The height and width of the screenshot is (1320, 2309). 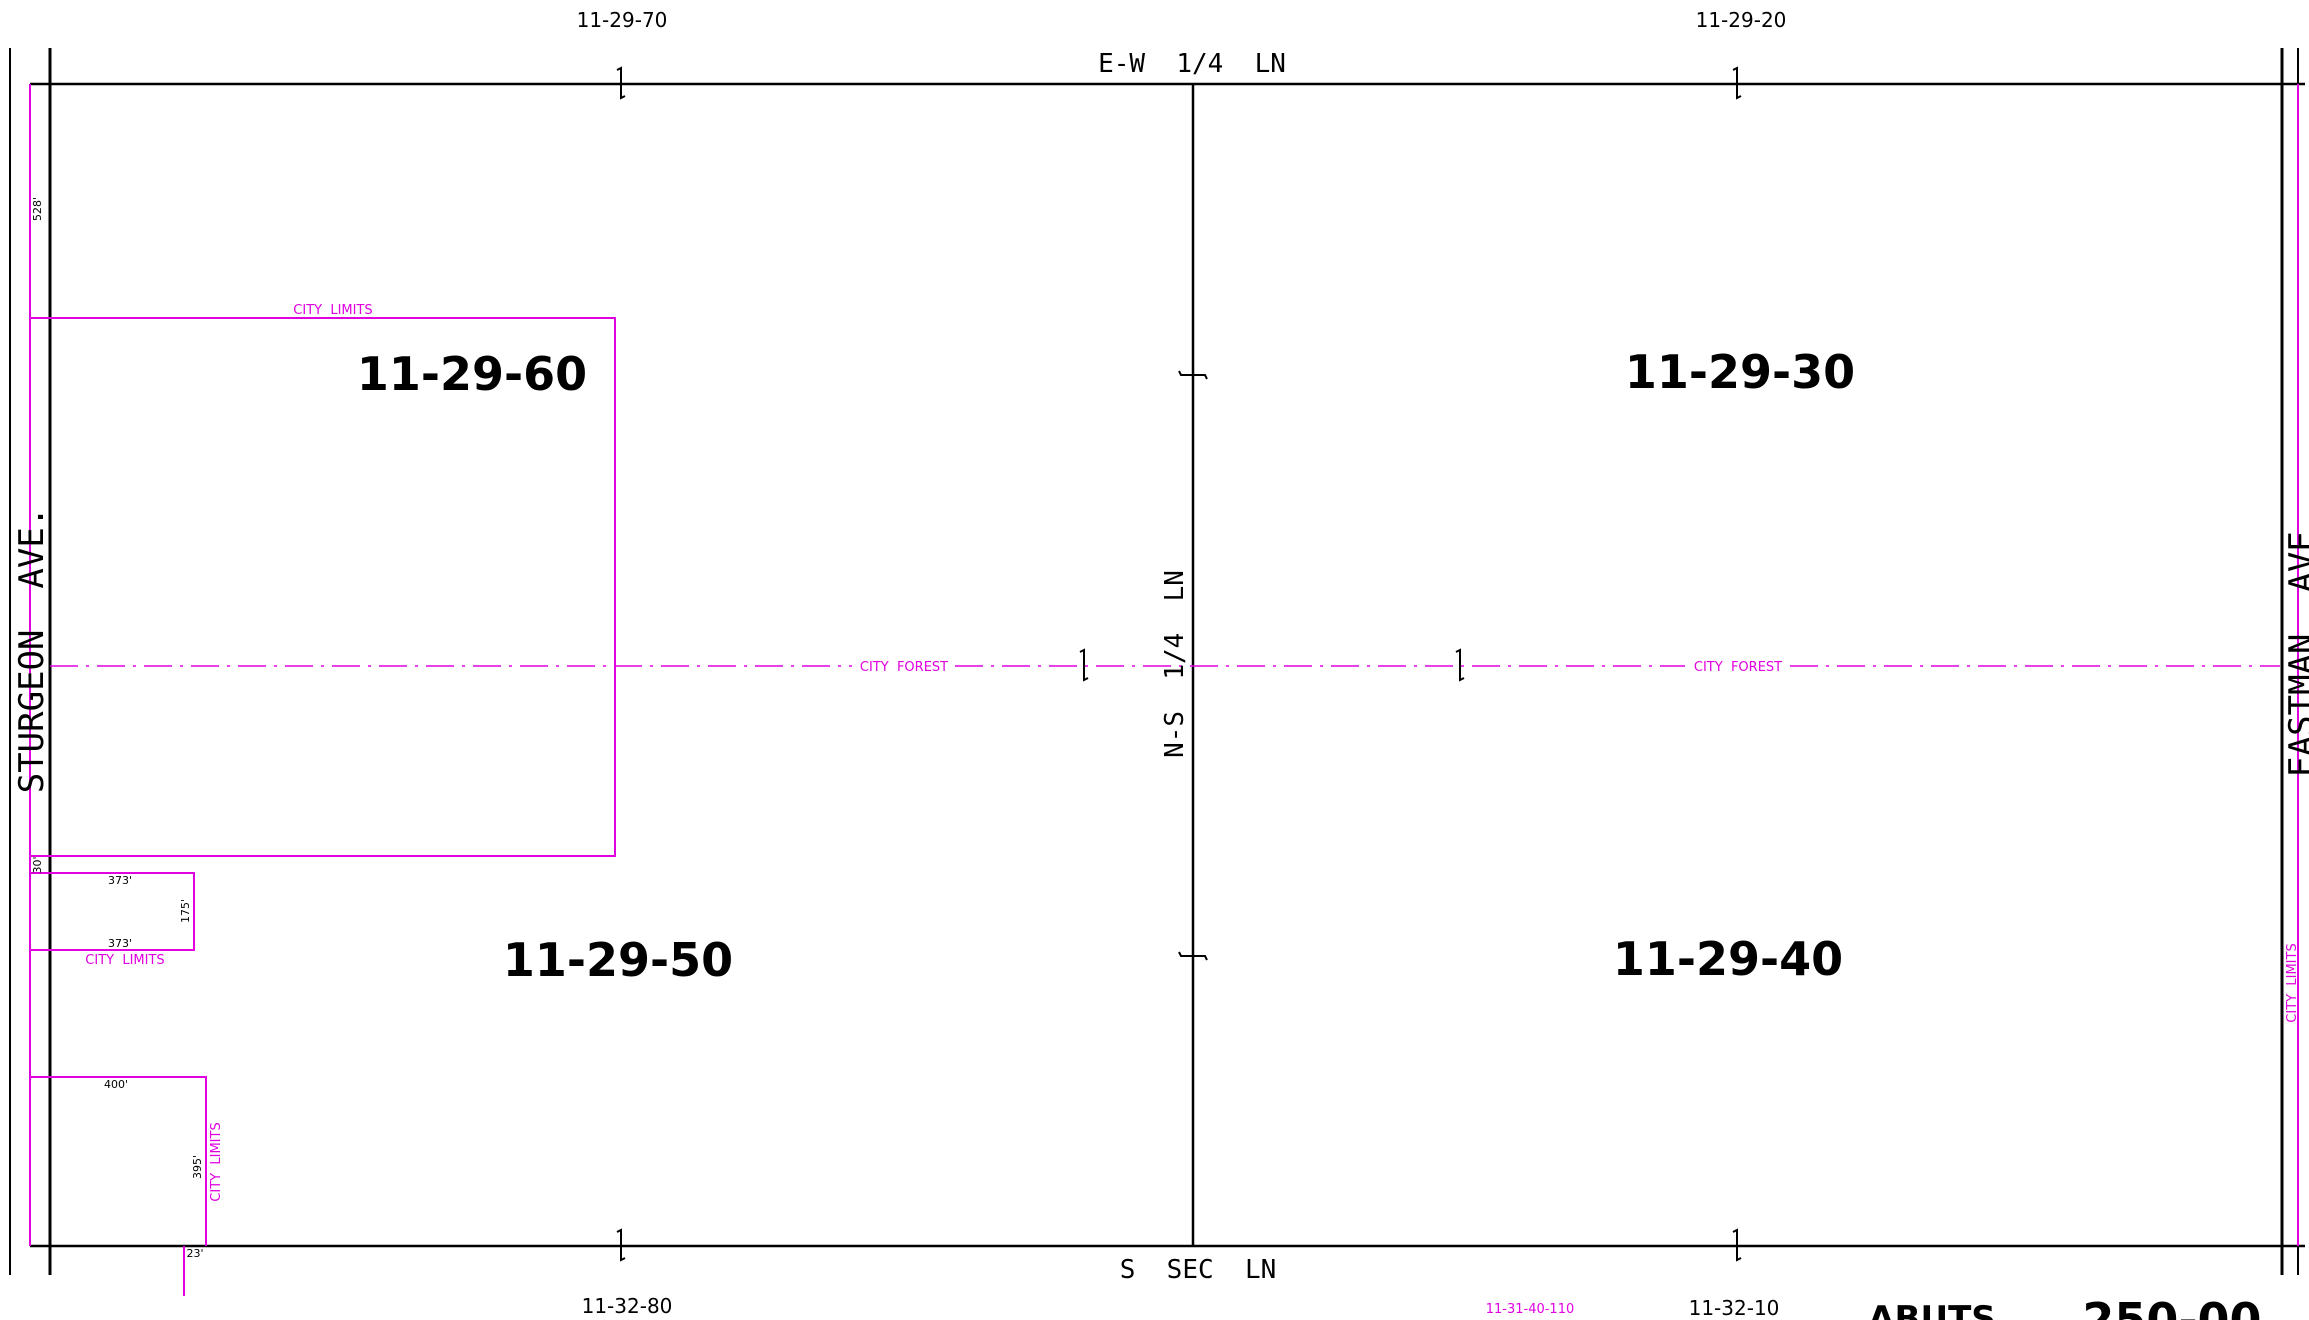 What do you see at coordinates (1741, 20) in the screenshot?
I see `adjacent-north-right: 11-29-20` at bounding box center [1741, 20].